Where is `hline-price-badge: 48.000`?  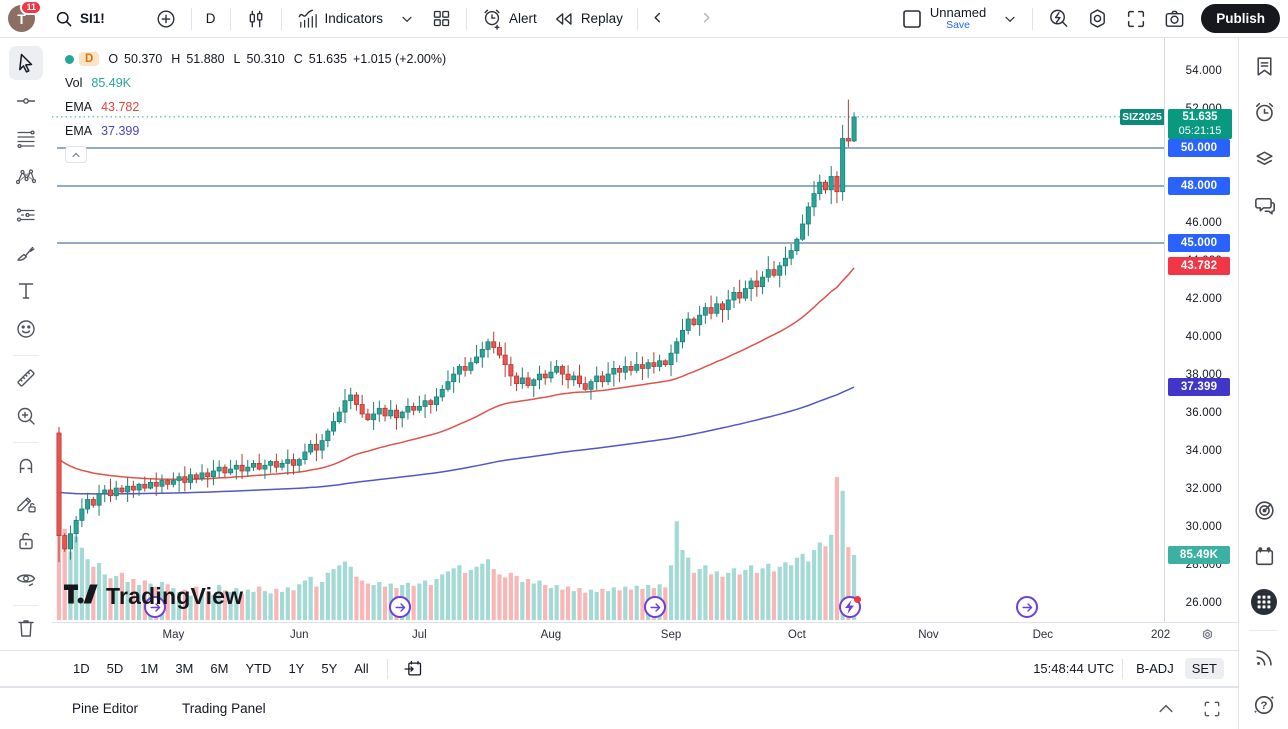 hline-price-badge: 48.000 is located at coordinates (1199, 186).